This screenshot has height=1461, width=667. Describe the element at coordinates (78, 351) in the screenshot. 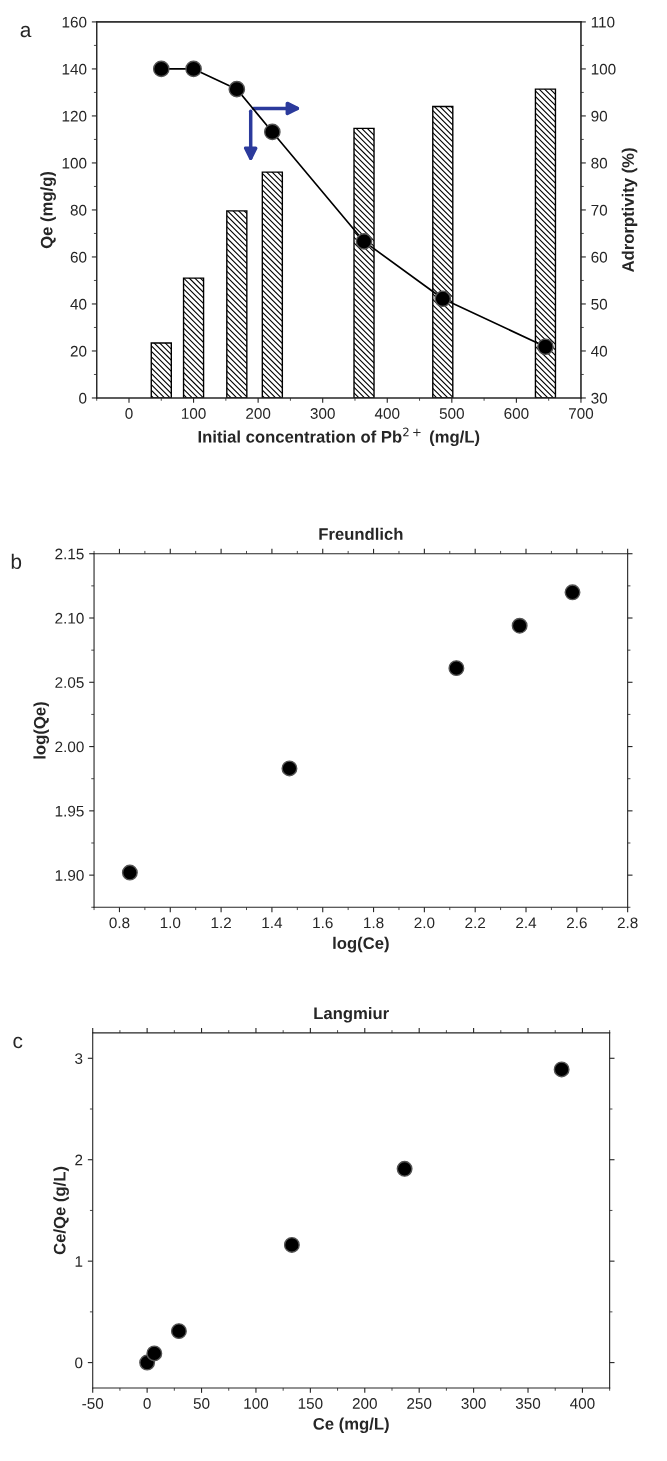

I see `y-tick-label: 20` at that location.